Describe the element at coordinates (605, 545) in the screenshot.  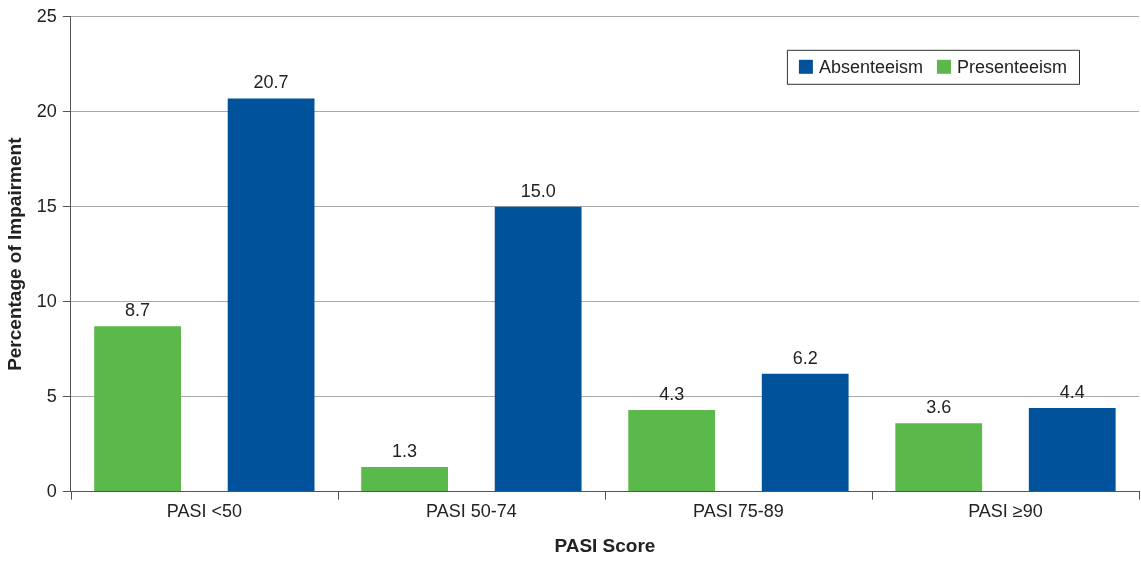
I see `x-axis-title: PASI Score` at that location.